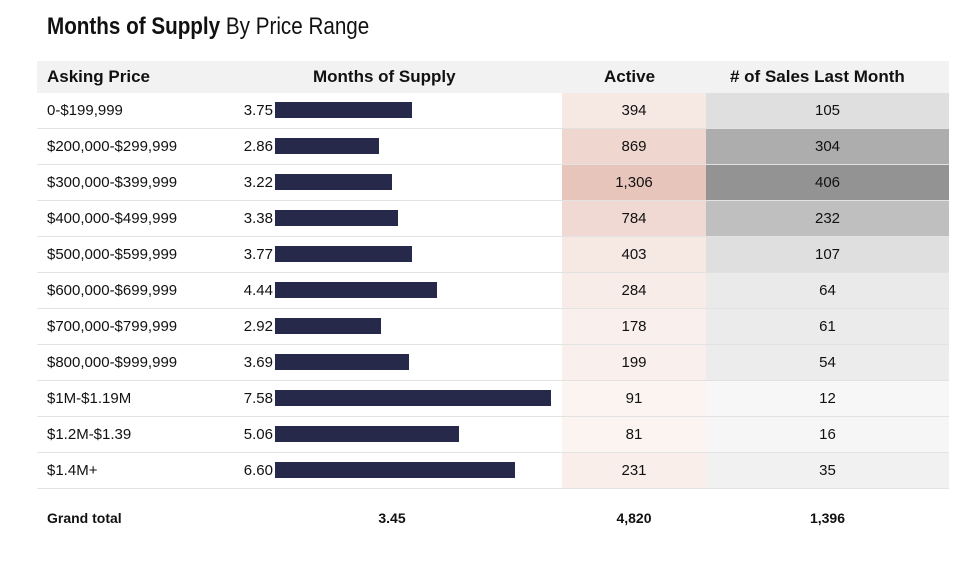  I want to click on price-range-label: $1.2M-$1.39, so click(89, 434).